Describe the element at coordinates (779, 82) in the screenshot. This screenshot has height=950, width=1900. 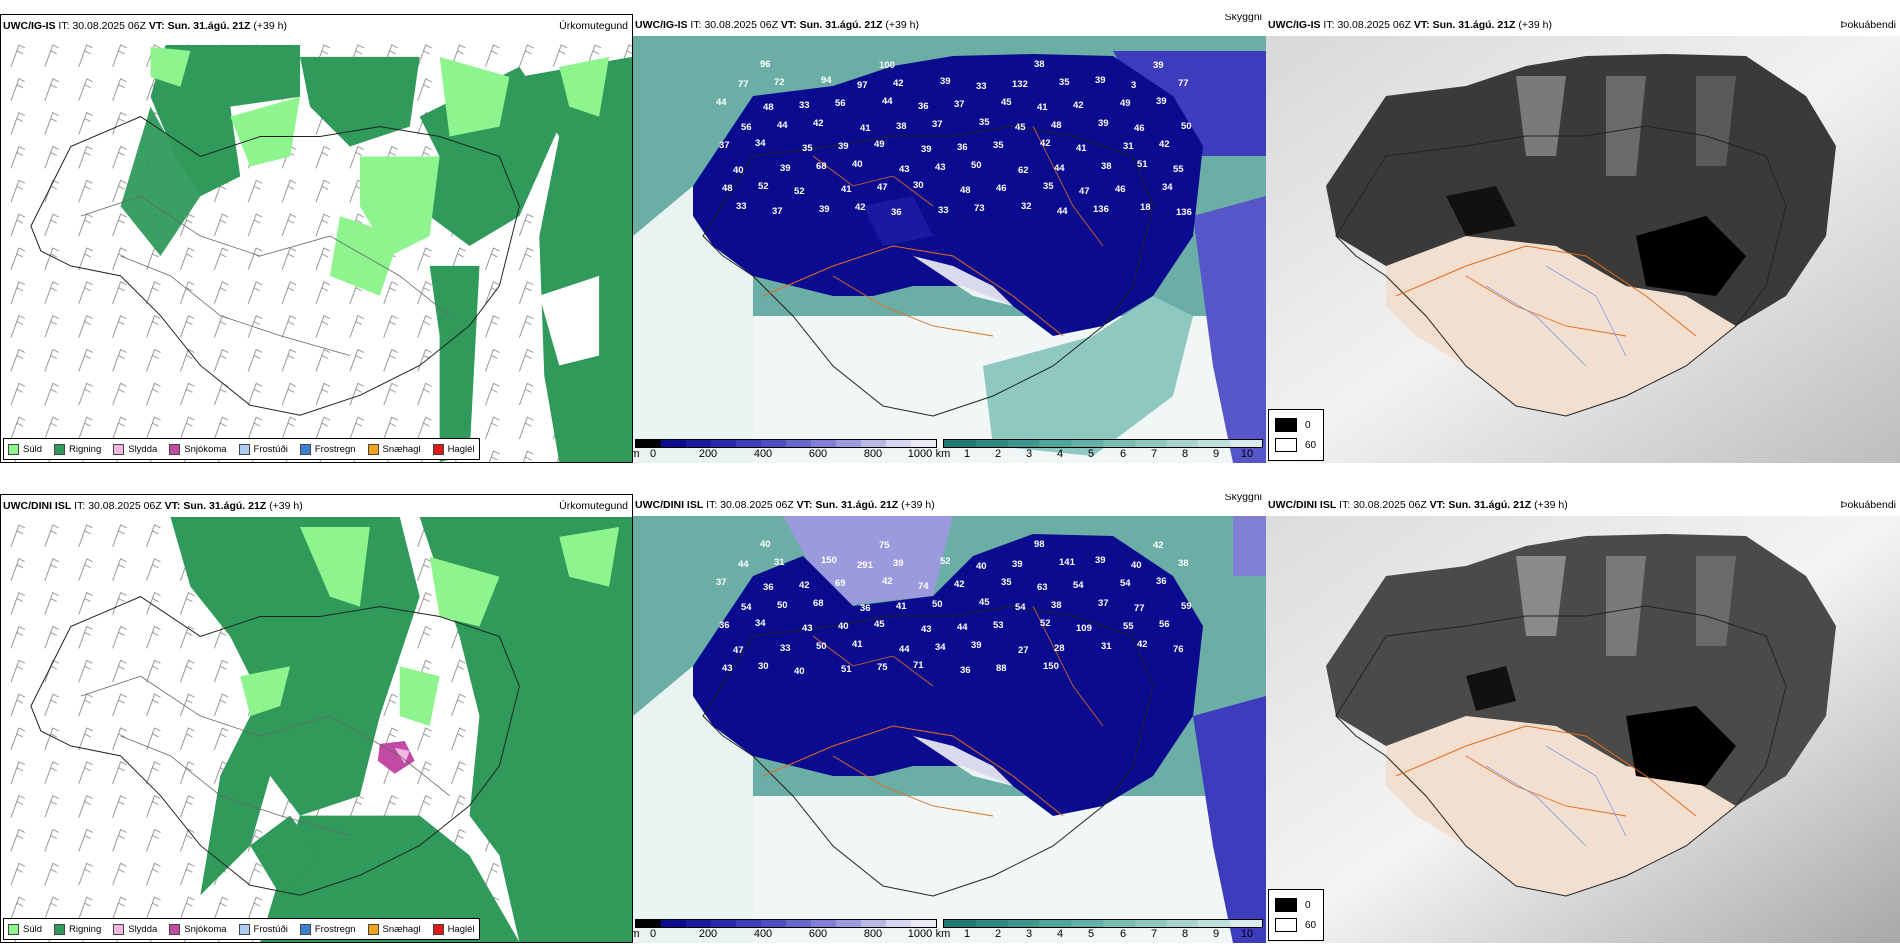
I see `cloudbase-value-label: 72` at that location.